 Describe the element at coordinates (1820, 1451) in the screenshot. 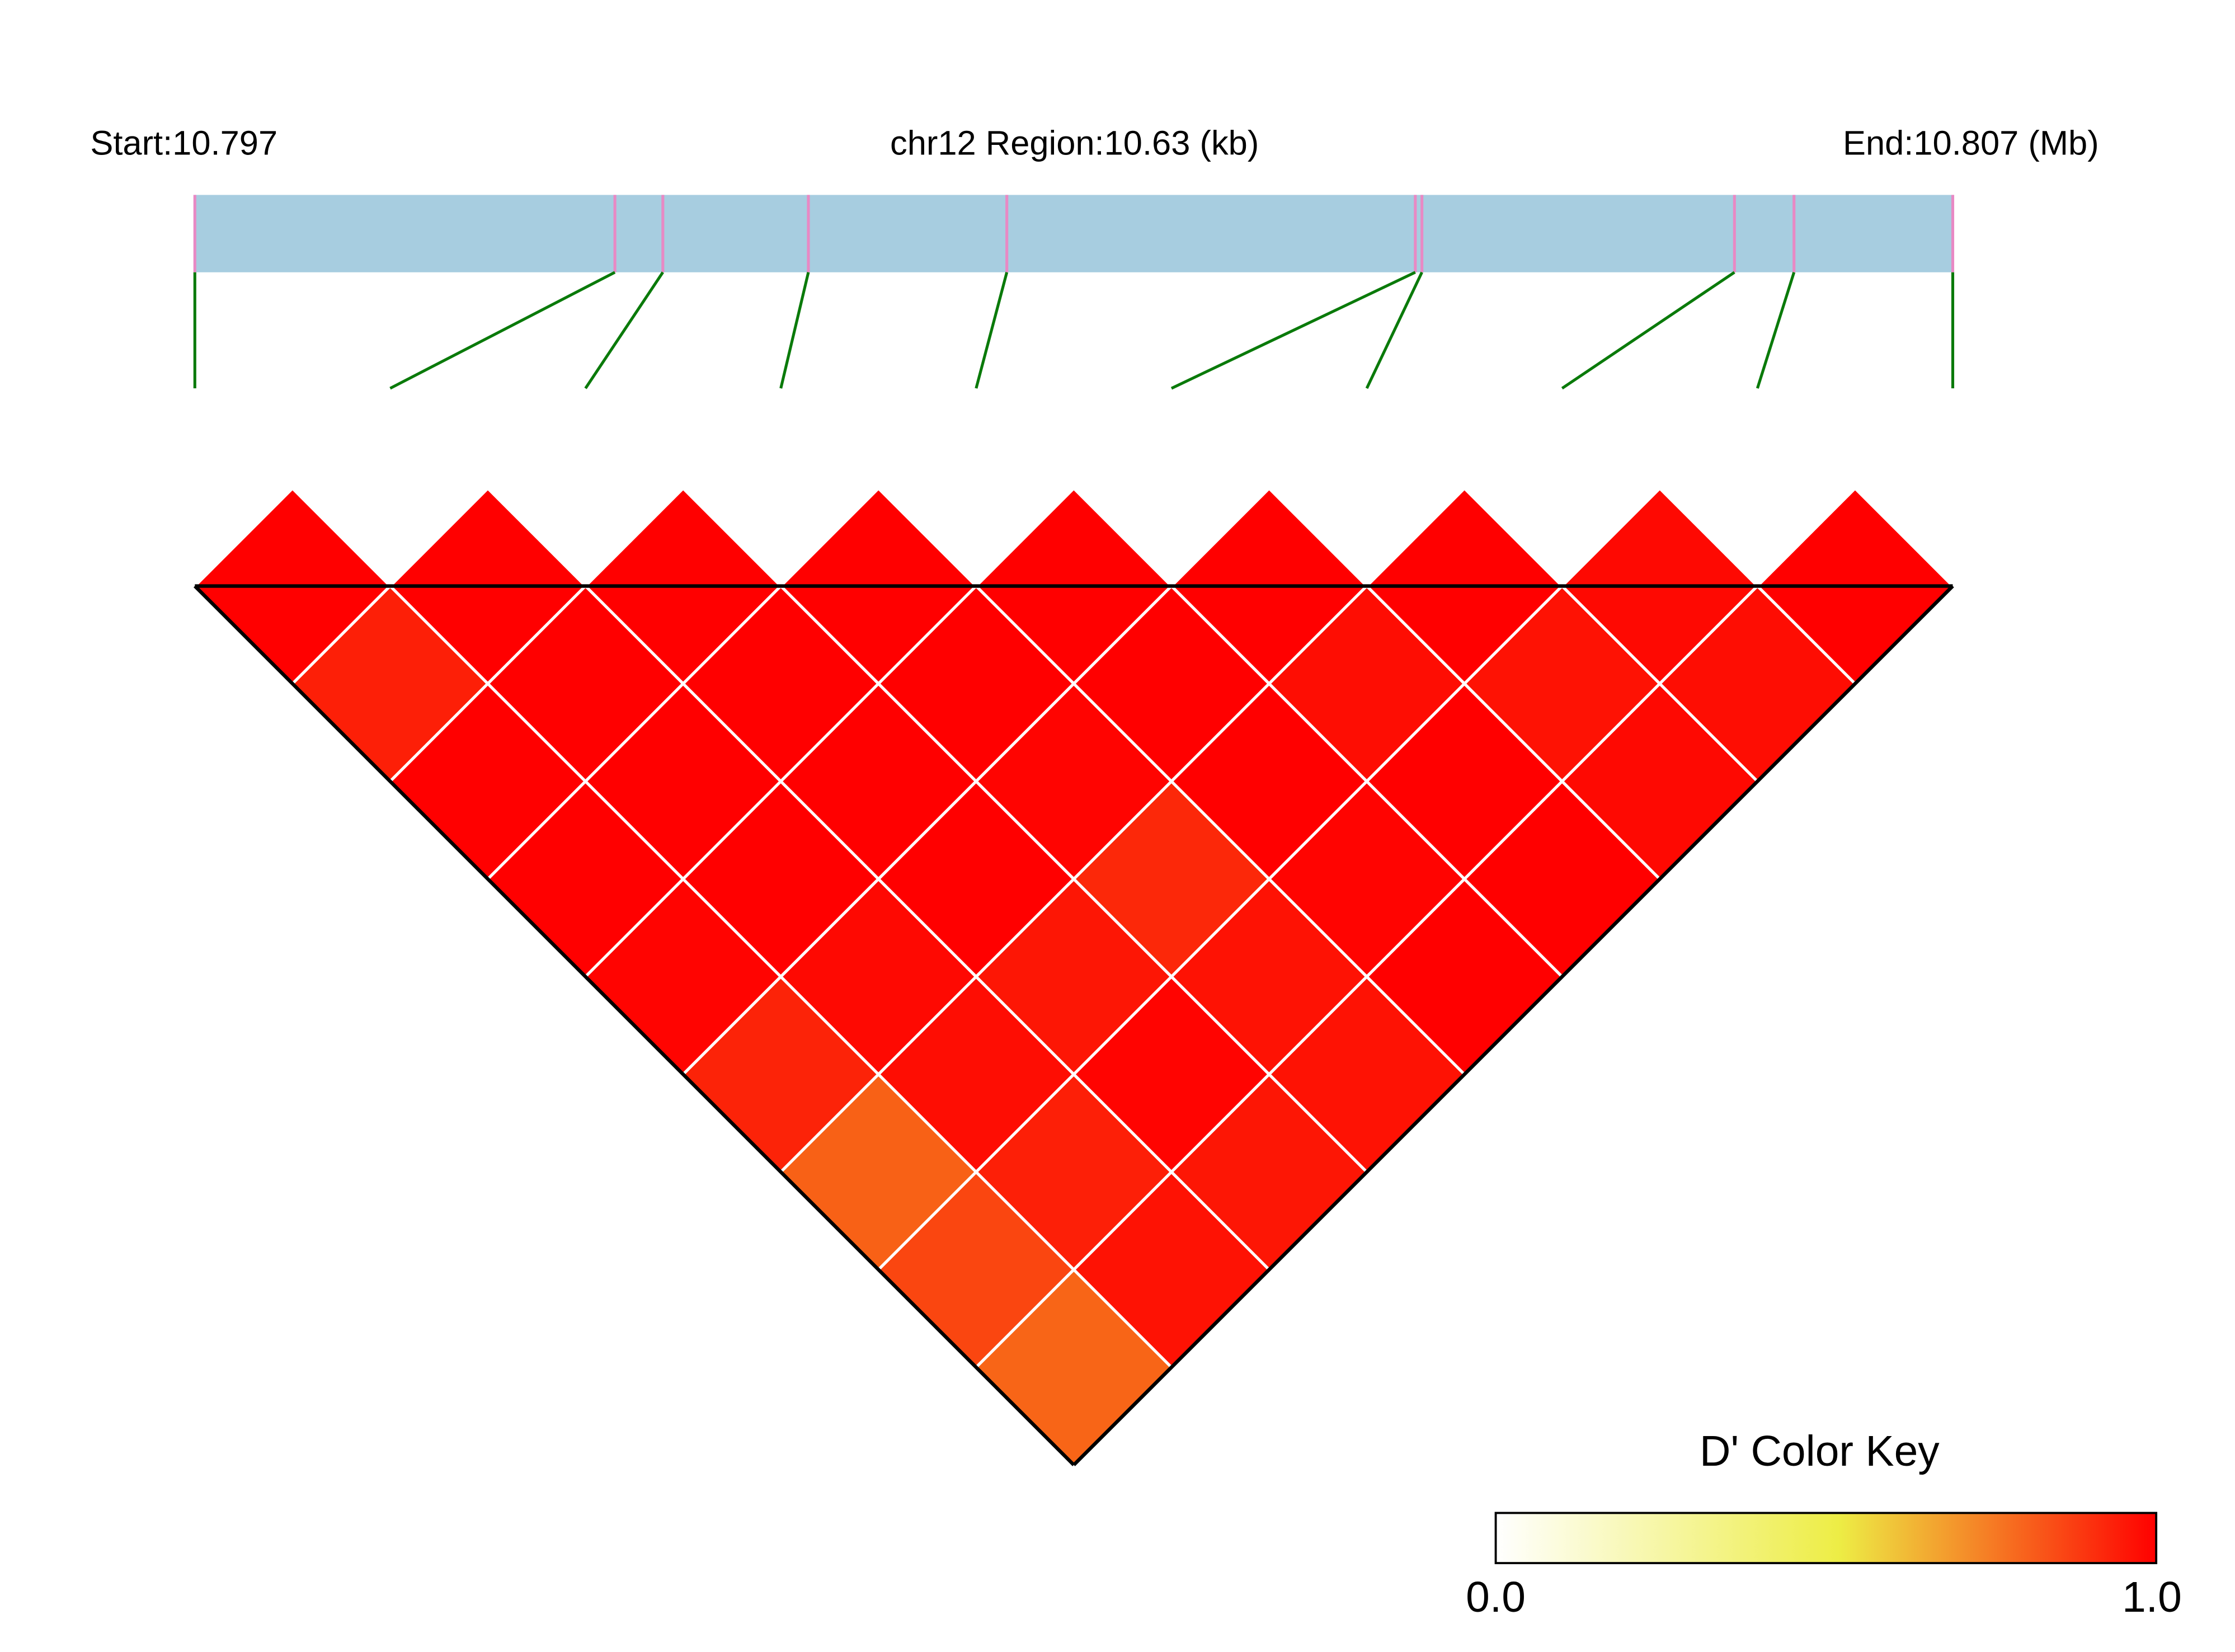

I see `color-key-title: D' Color Key` at that location.